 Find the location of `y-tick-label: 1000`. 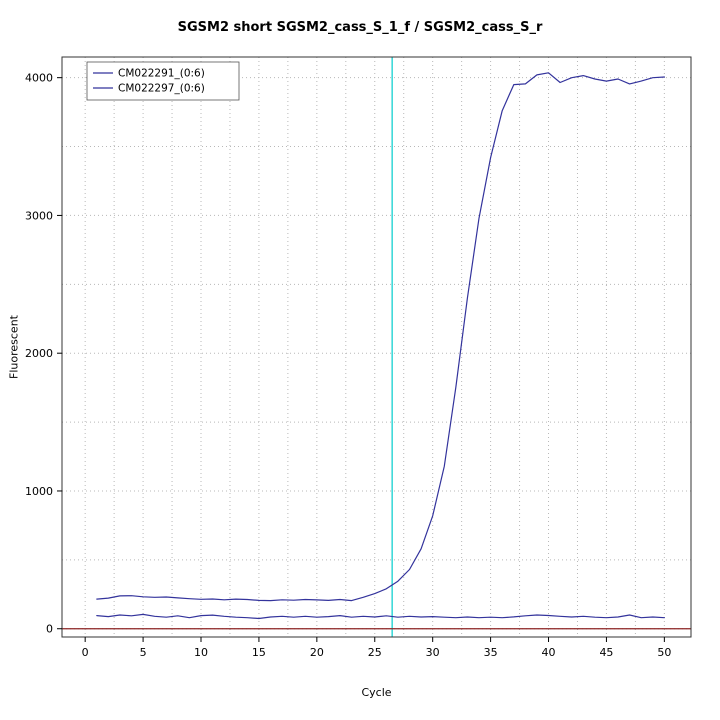

y-tick-label: 1000 is located at coordinates (39, 491).